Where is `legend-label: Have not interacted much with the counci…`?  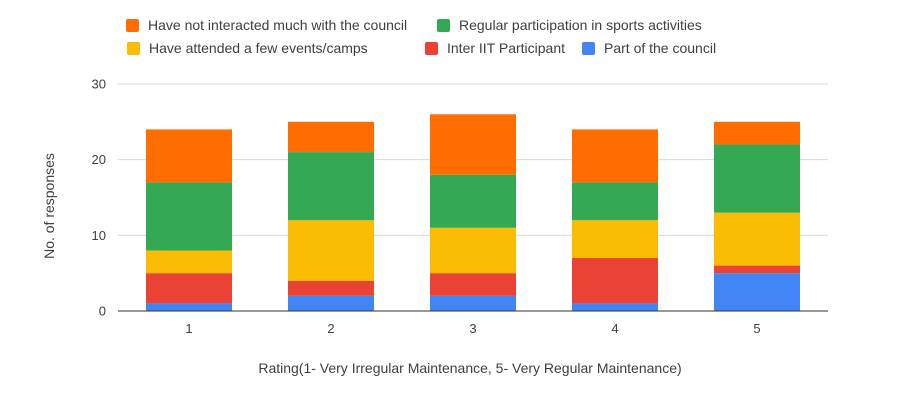
legend-label: Have not interacted much with the counci… is located at coordinates (277, 25).